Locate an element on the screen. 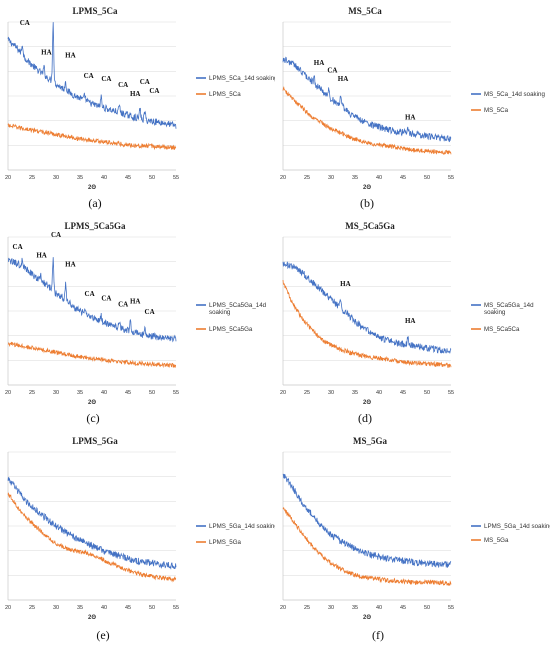  chart-title: MS_5Ca5Ga is located at coordinates (370, 226).